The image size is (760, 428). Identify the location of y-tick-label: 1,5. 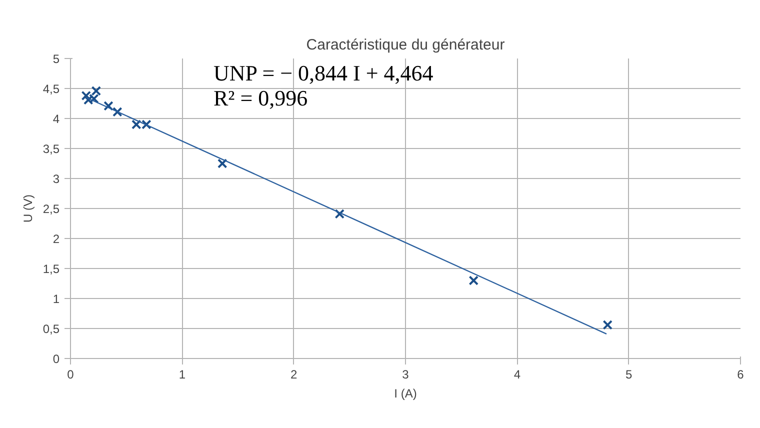
(51, 269).